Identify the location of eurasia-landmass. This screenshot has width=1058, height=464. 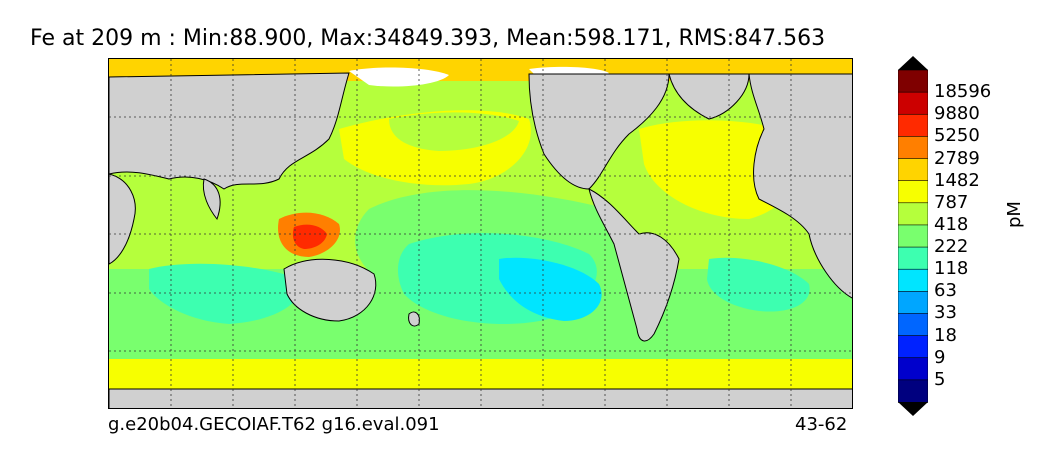
(229, 131).